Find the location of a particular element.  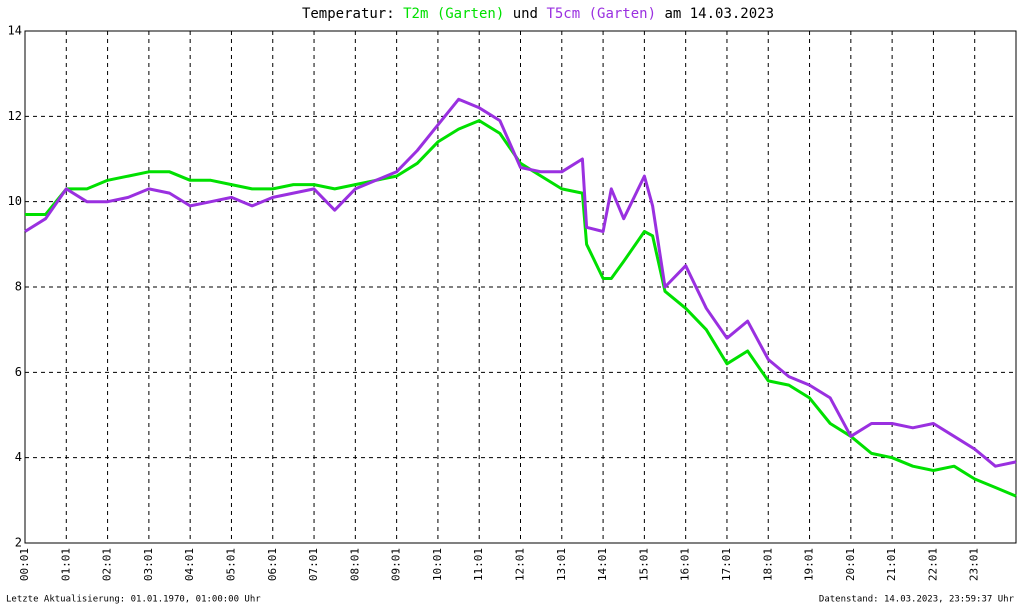

x-tick-label: 03:01 is located at coordinates (148, 564).